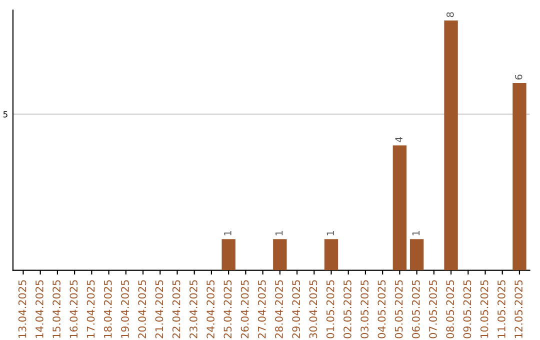  Describe the element at coordinates (108, 309) in the screenshot. I see `x-tick-label: 18.04.2025` at that location.